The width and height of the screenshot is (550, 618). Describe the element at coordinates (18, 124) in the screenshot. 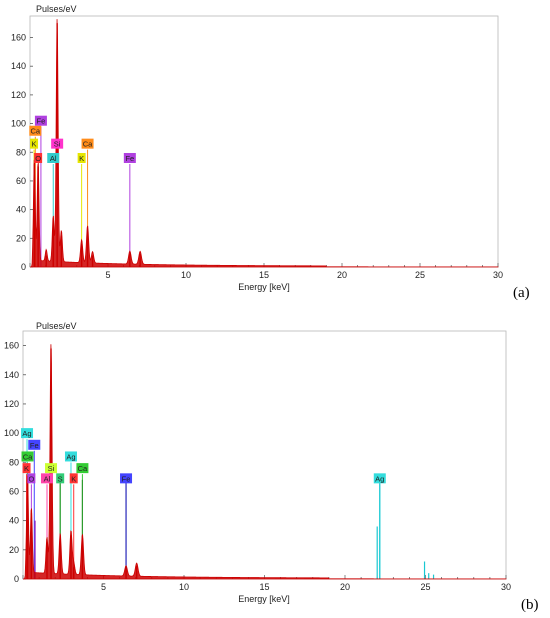

I see `panel-a-ytick-label: 100` at that location.